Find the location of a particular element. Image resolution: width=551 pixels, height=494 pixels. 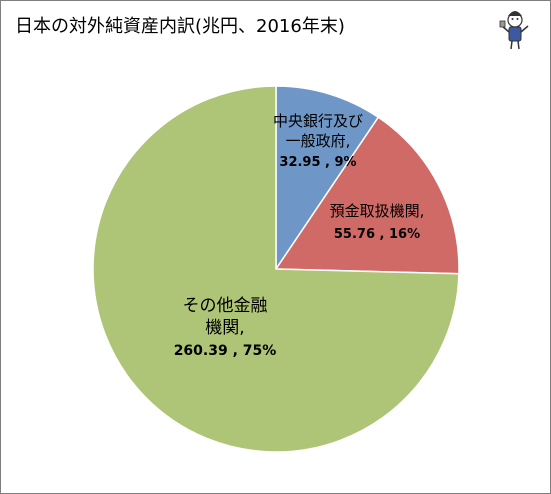

slice-label-value-1: 32.95 , 9% is located at coordinates (317, 162).